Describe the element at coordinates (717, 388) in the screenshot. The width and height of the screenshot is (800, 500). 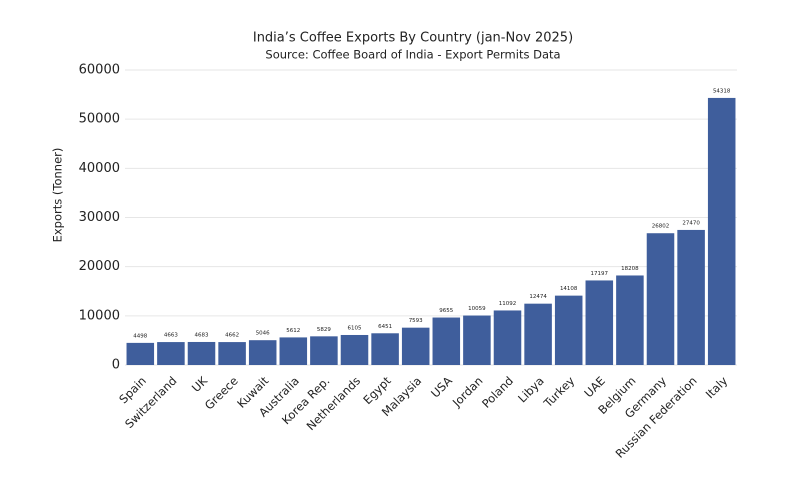
I see `x-tick-label: Italy` at that location.